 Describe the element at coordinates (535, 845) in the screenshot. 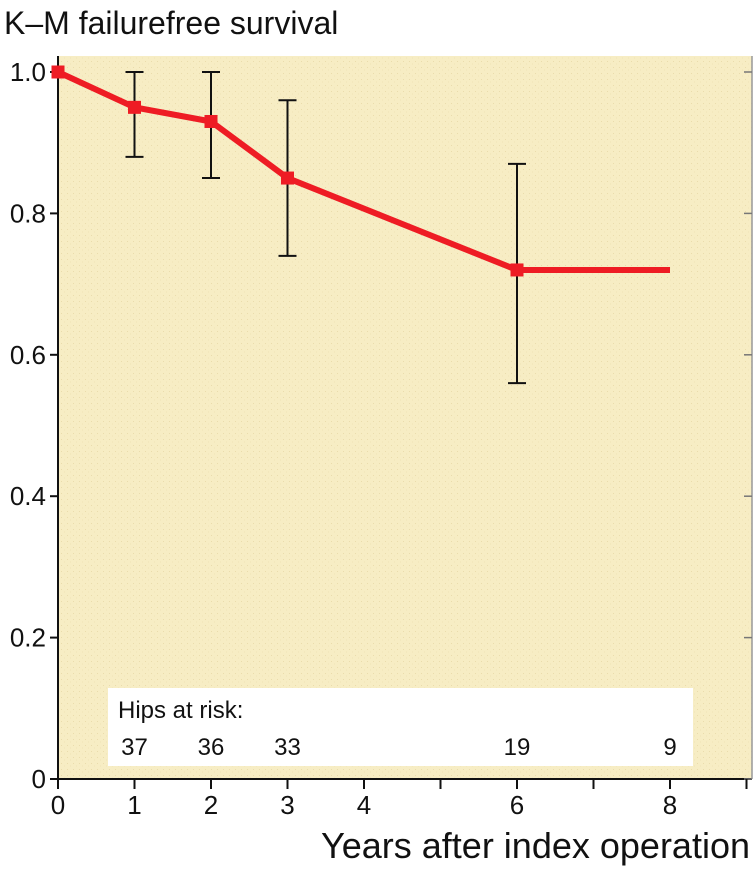

I see `x-axis-label: Years after index operation` at that location.